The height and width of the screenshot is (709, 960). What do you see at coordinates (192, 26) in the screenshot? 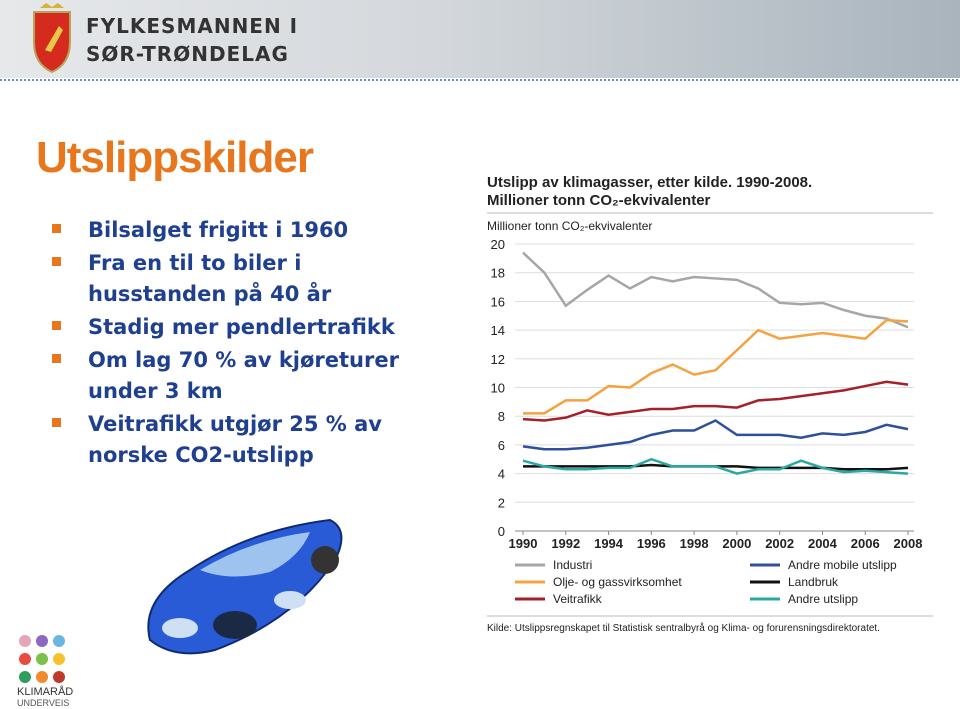
I see `header-line: FYLKESMANNEN I` at bounding box center [192, 26].